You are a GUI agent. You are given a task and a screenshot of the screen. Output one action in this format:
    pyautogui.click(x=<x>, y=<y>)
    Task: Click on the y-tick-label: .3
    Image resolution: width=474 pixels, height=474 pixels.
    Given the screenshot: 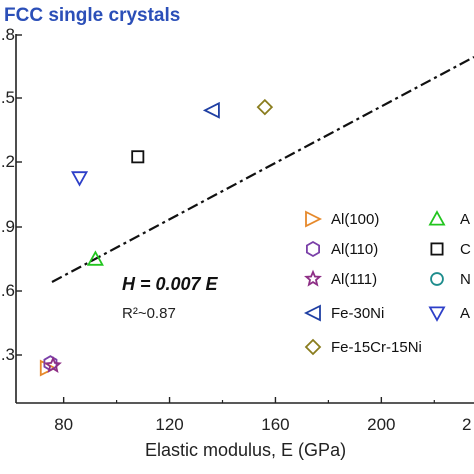 What is the action you would take?
    pyautogui.click(x=8, y=354)
    